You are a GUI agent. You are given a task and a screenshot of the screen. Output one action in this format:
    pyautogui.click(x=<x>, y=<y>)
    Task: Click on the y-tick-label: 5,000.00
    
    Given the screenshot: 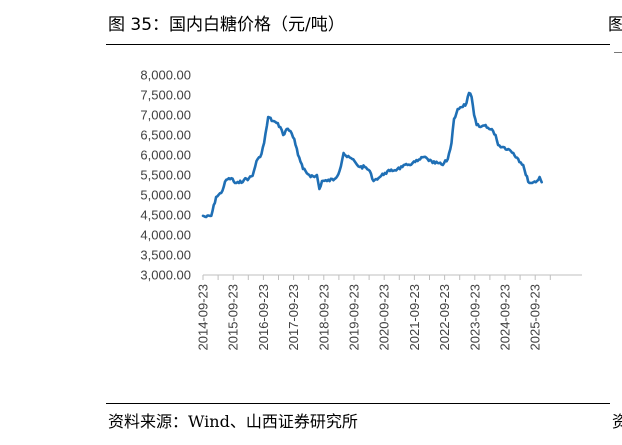 What is the action you would take?
    pyautogui.click(x=165, y=195)
    